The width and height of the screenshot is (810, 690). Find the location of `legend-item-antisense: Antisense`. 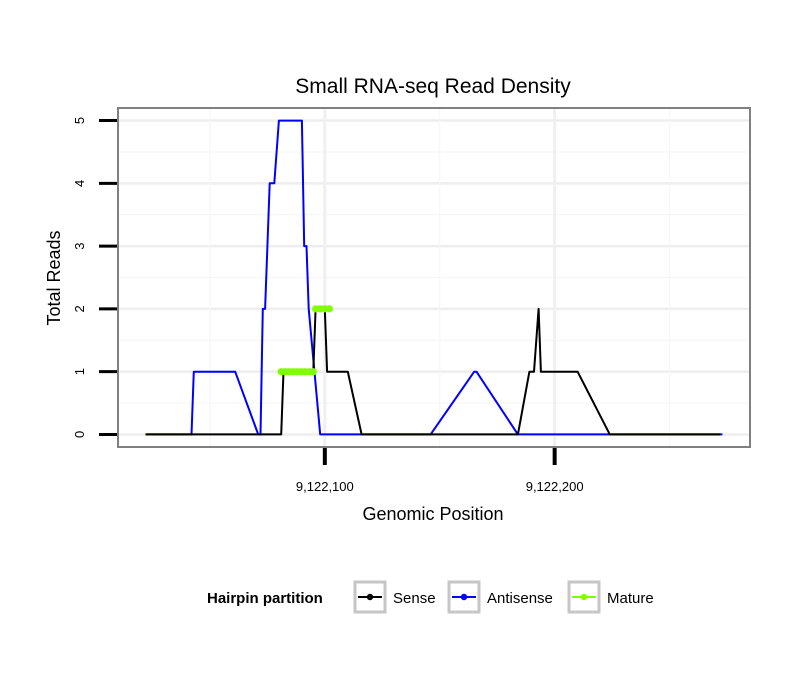

legend-item-antisense: Antisense is located at coordinates (500, 597).